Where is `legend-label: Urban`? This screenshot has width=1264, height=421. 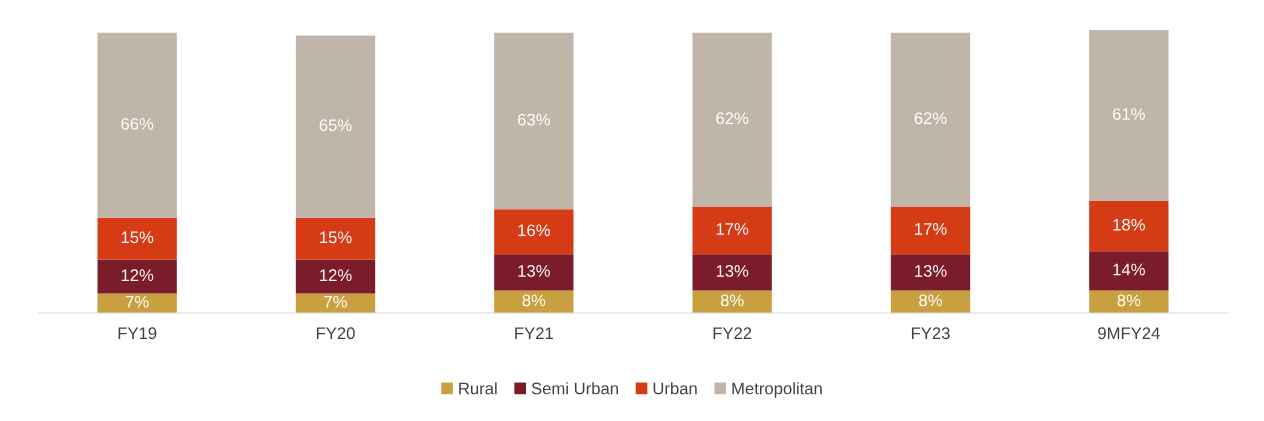 legend-label: Urban is located at coordinates (675, 388).